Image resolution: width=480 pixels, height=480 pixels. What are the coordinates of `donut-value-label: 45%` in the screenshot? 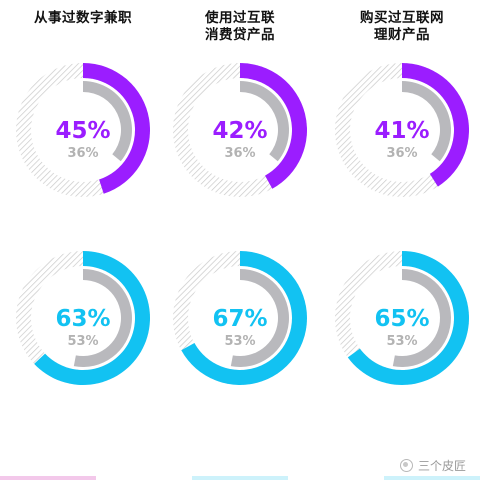 It's located at (82, 131).